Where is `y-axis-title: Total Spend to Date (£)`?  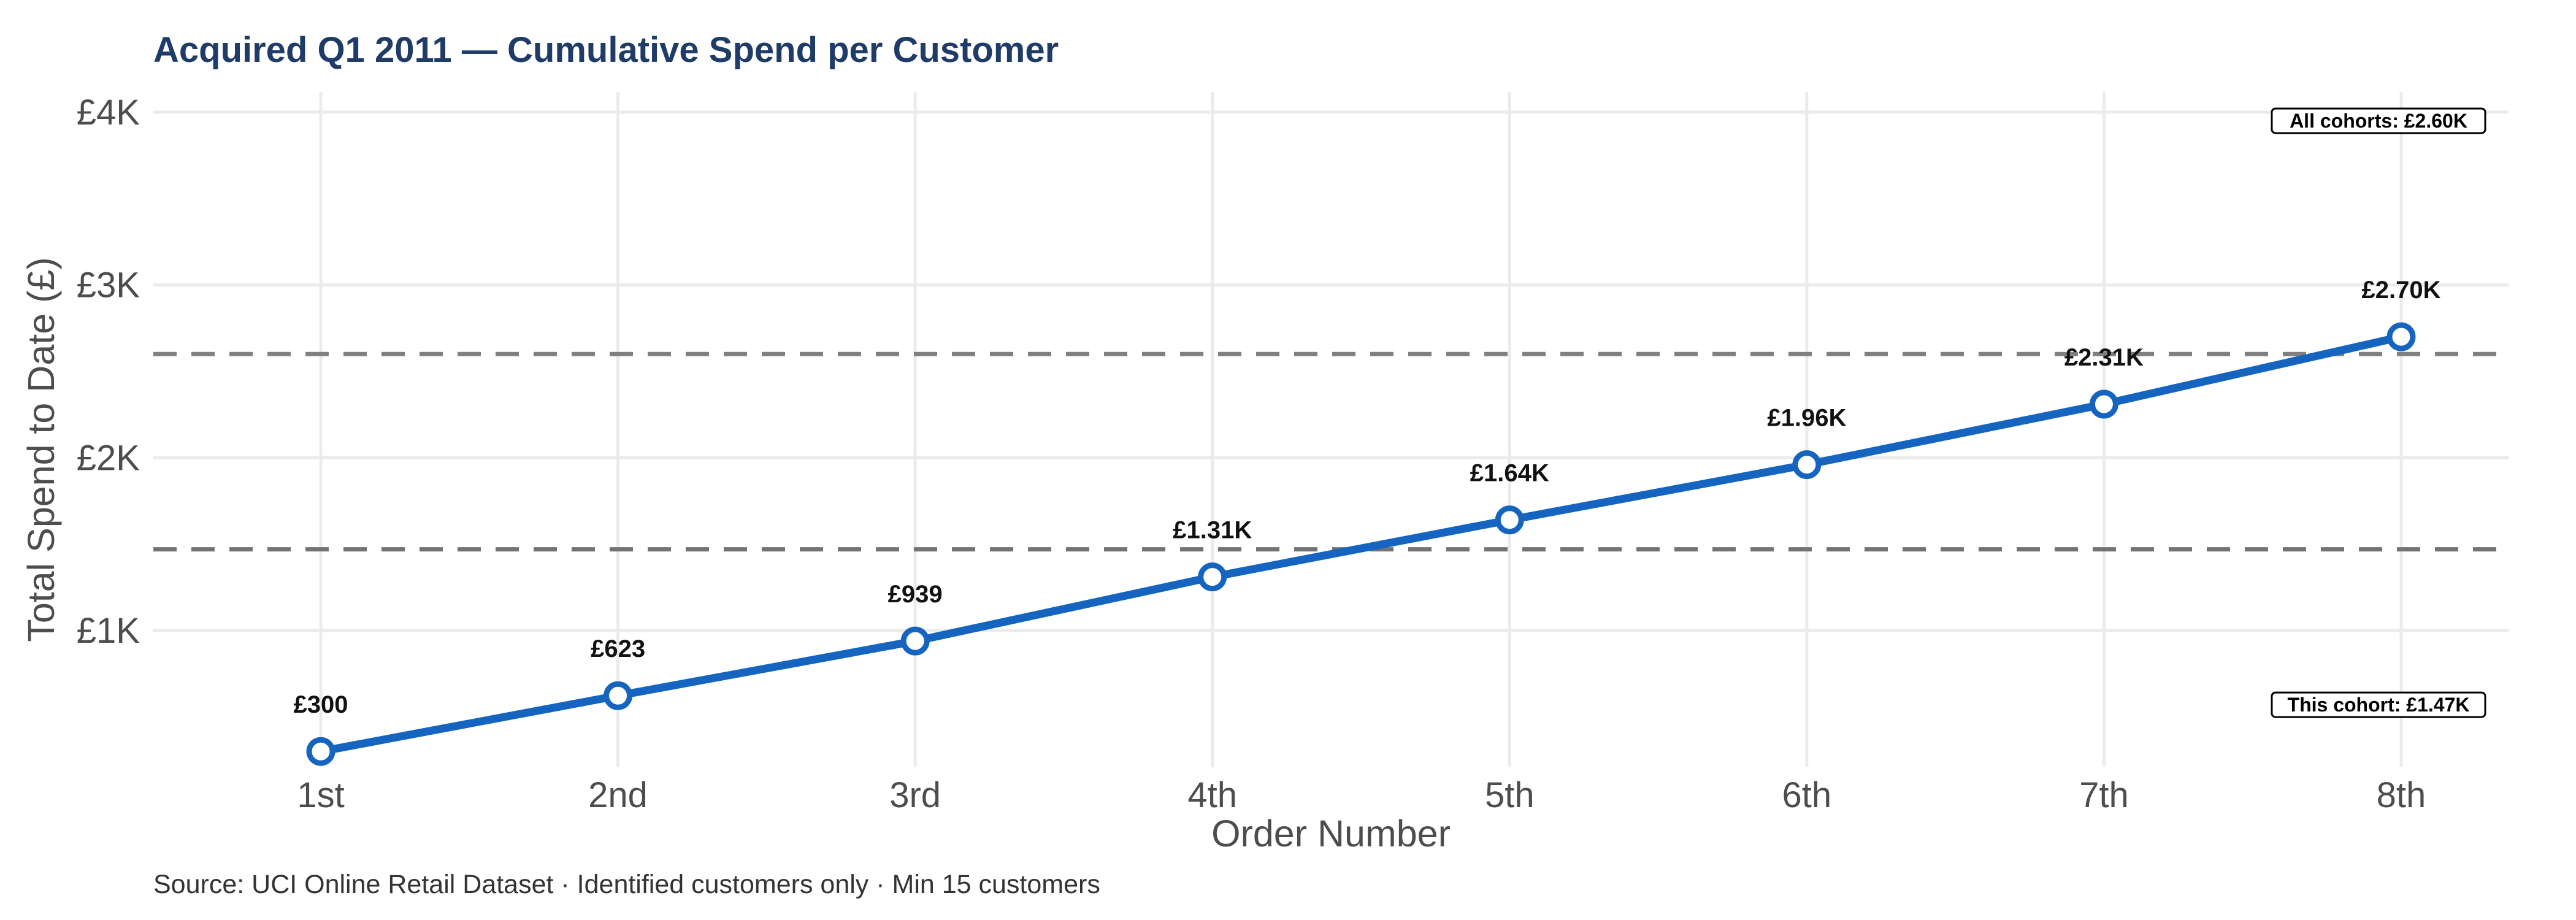 y-axis-title: Total Spend to Date (£) is located at coordinates (41, 449).